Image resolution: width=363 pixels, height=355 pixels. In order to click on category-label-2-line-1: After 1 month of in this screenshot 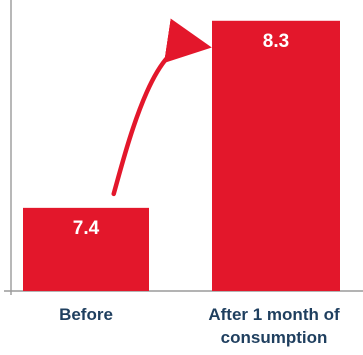, I will do `click(274, 314)`.